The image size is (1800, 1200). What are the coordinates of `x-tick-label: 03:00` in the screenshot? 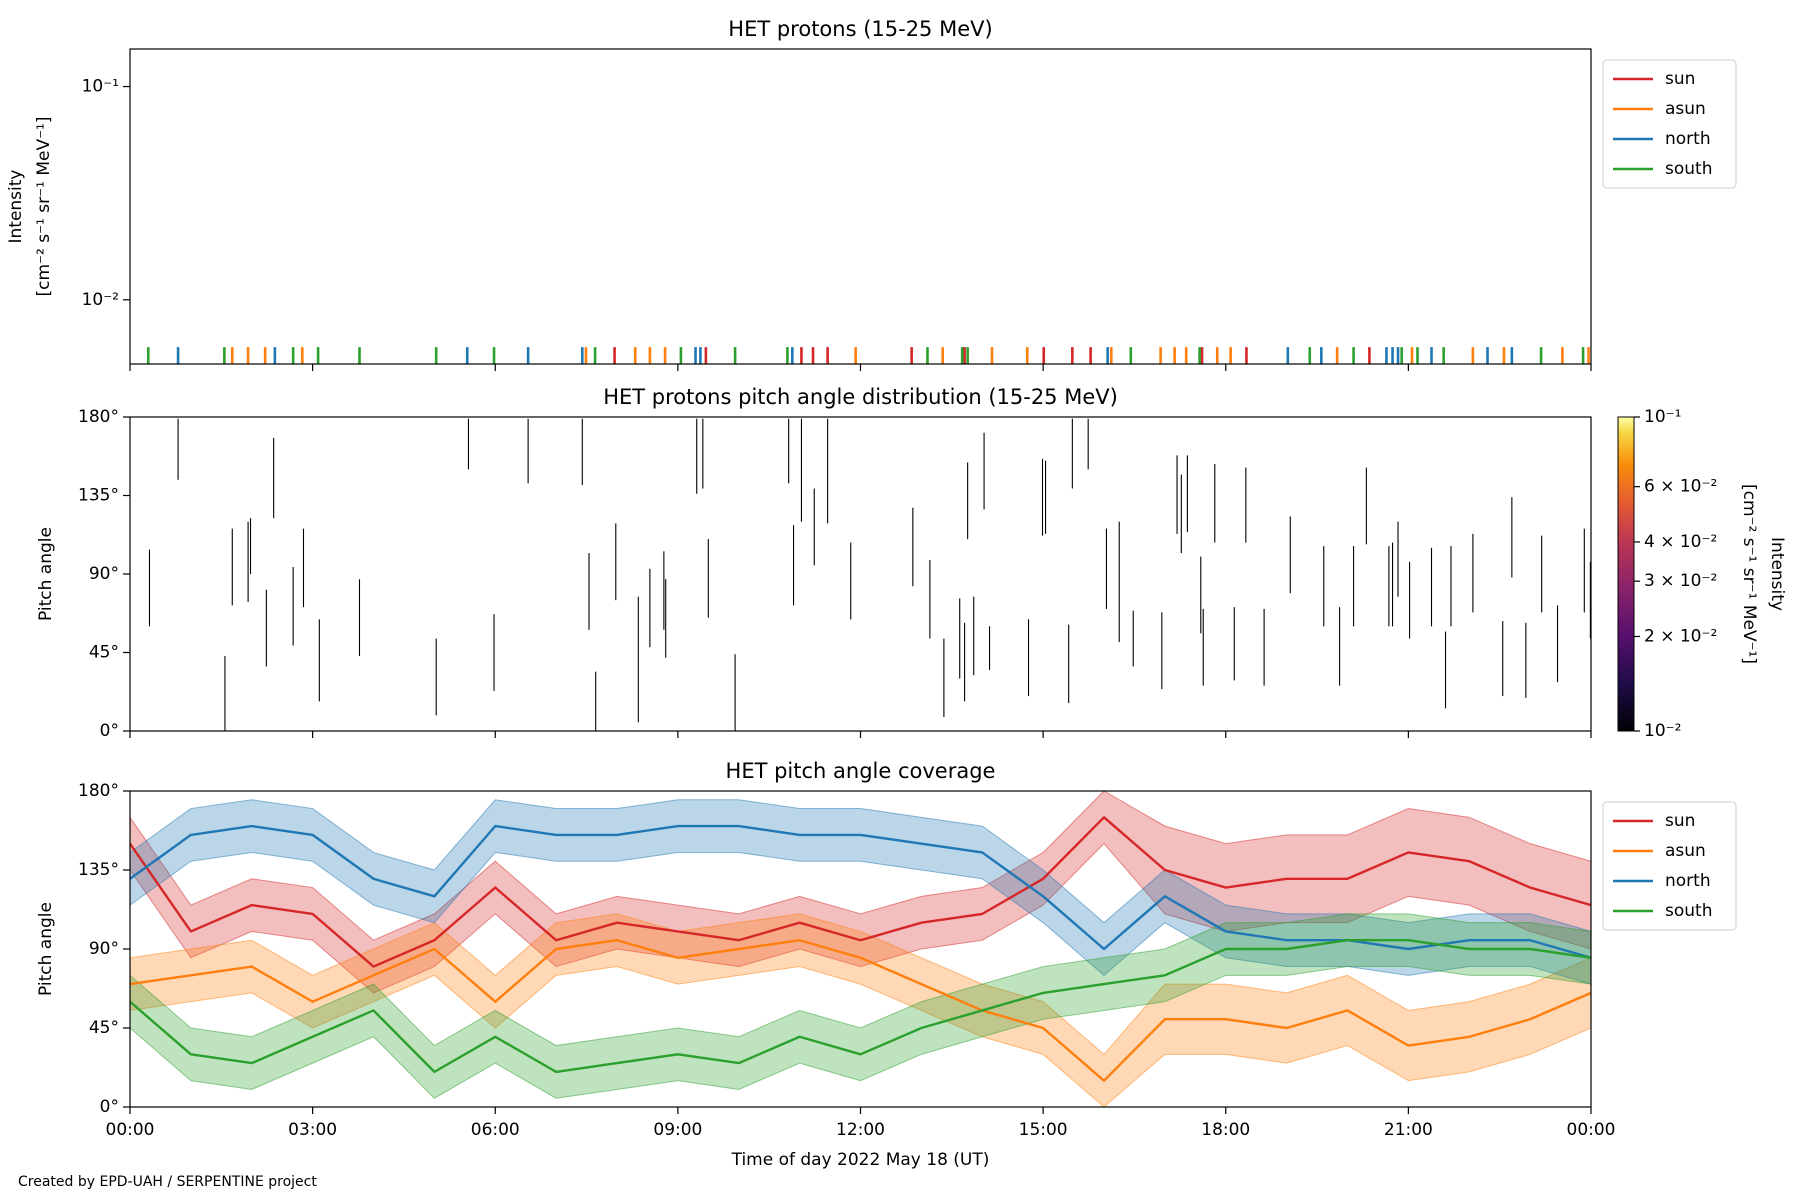 It's located at (312, 1130).